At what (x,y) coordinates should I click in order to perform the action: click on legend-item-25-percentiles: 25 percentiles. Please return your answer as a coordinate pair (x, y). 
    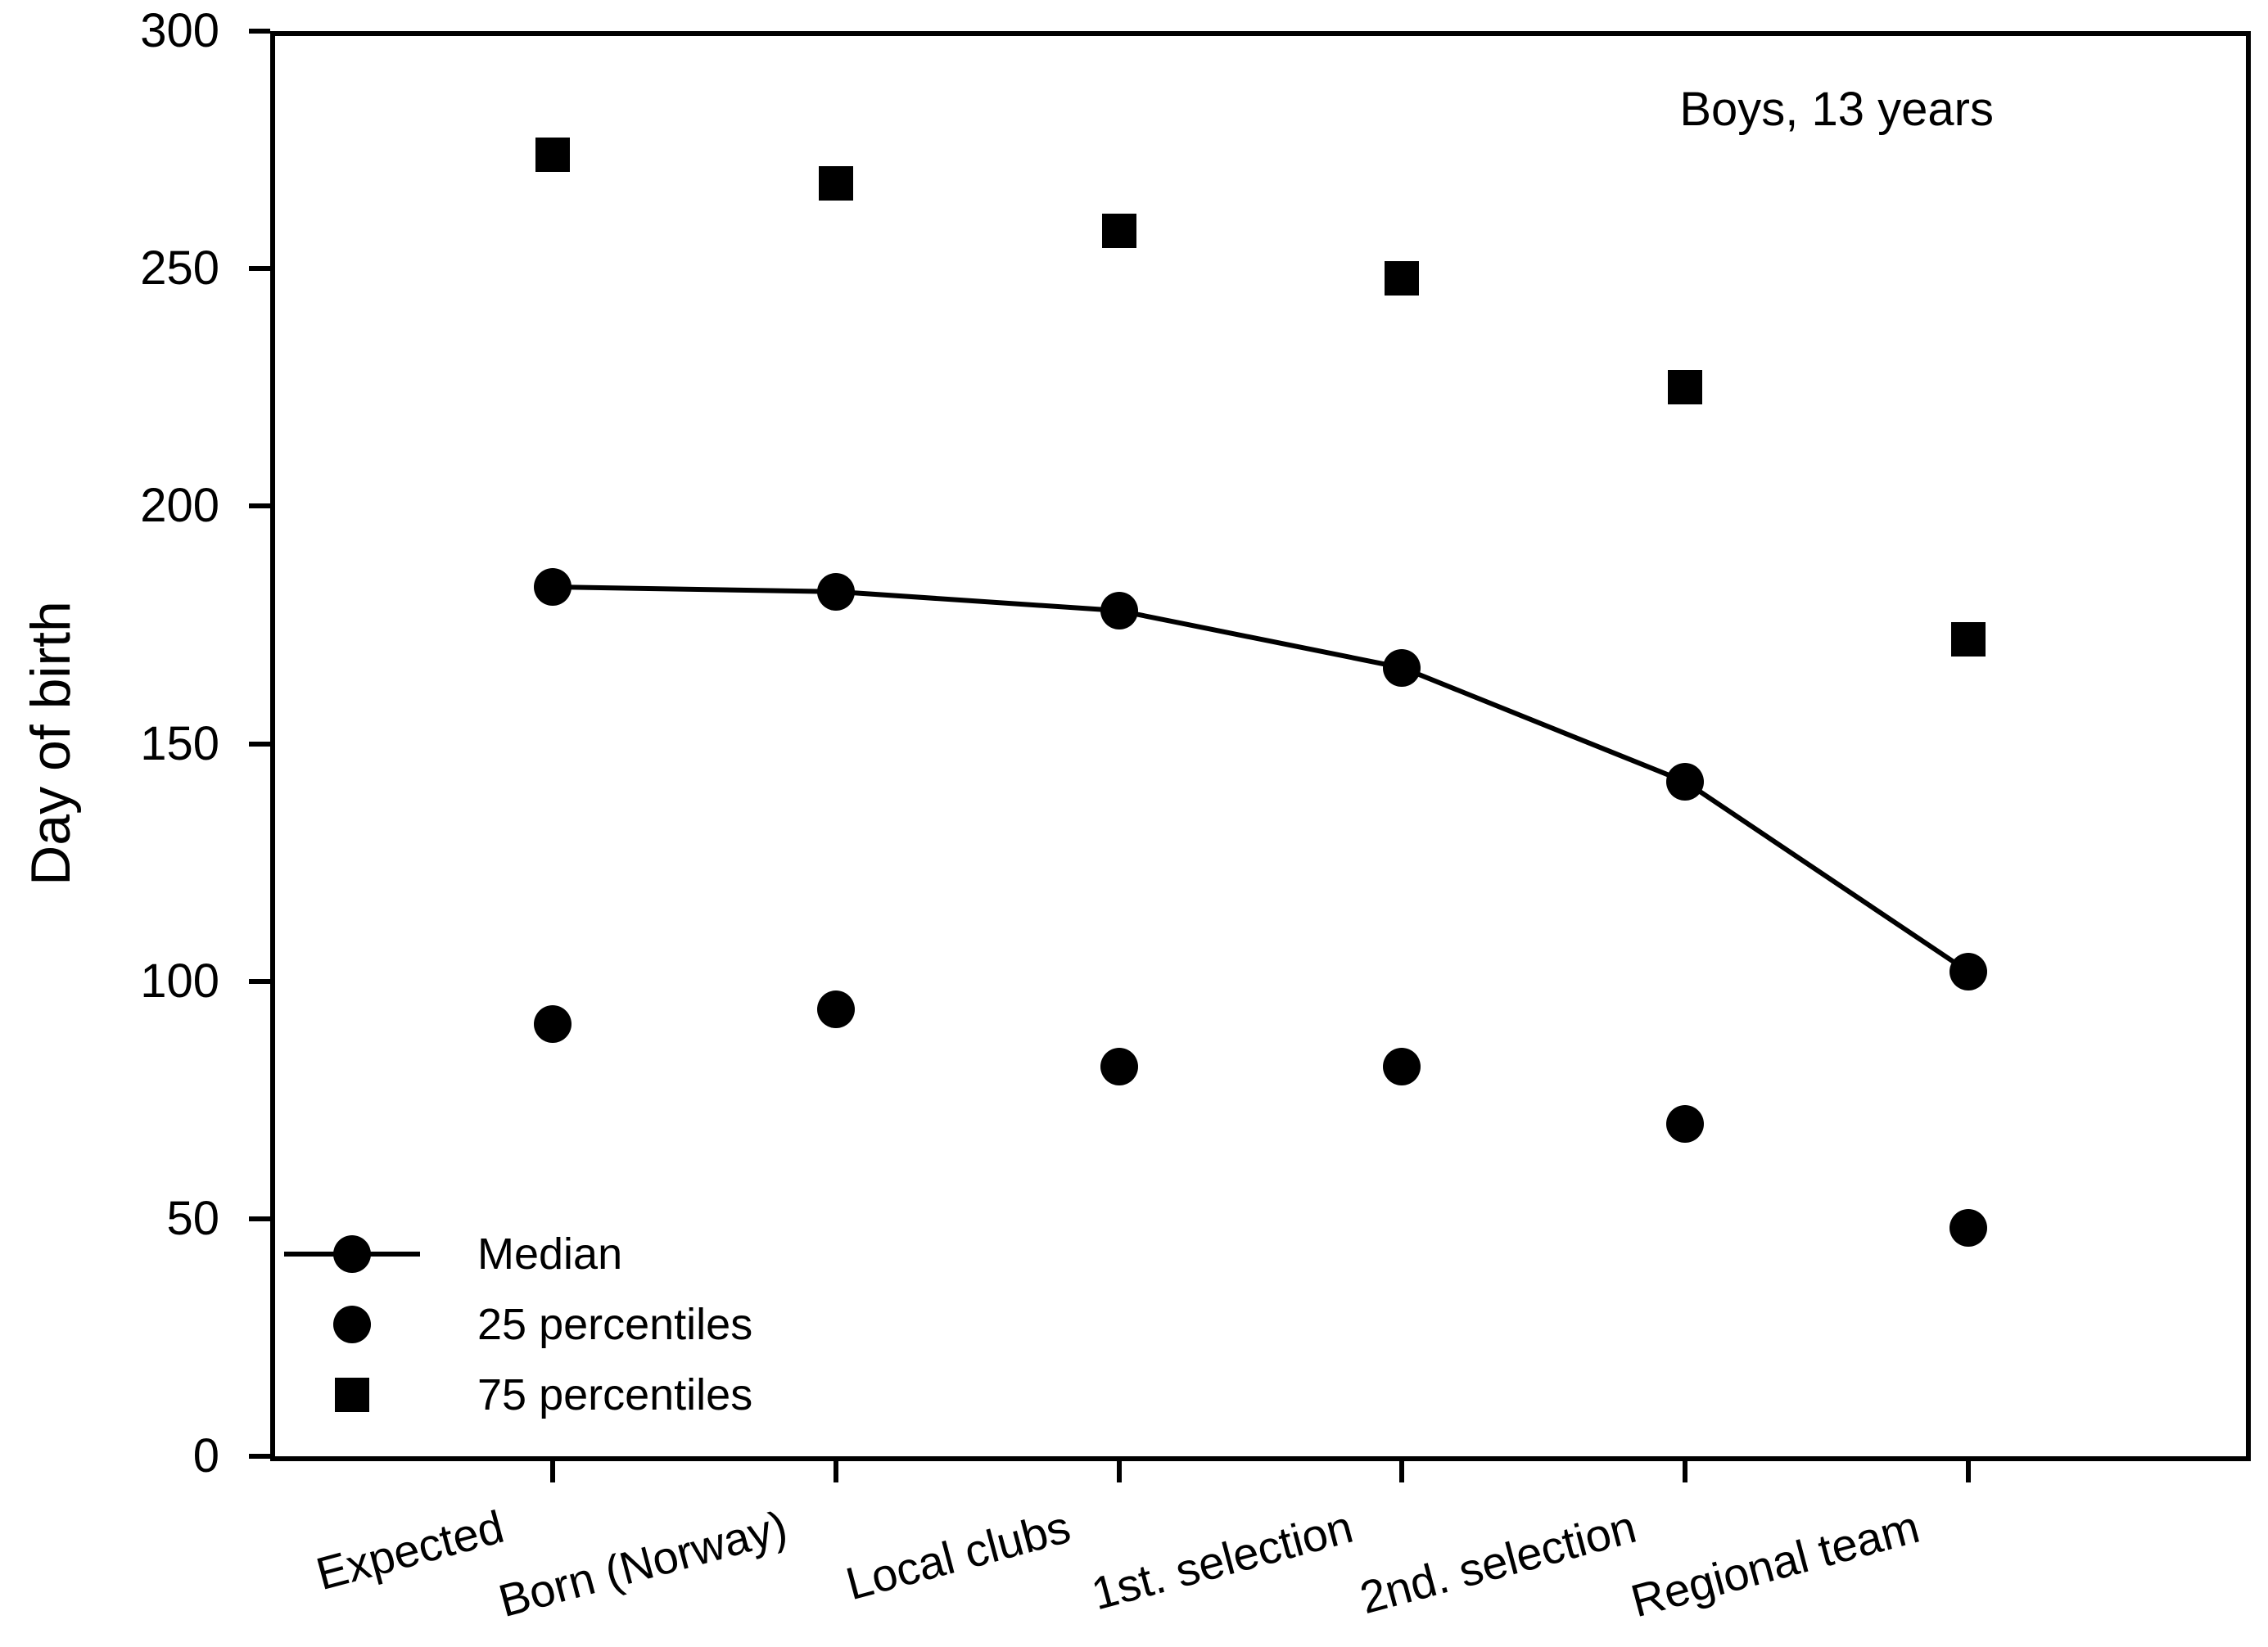
    Looking at the image, I should click on (517, 1324).